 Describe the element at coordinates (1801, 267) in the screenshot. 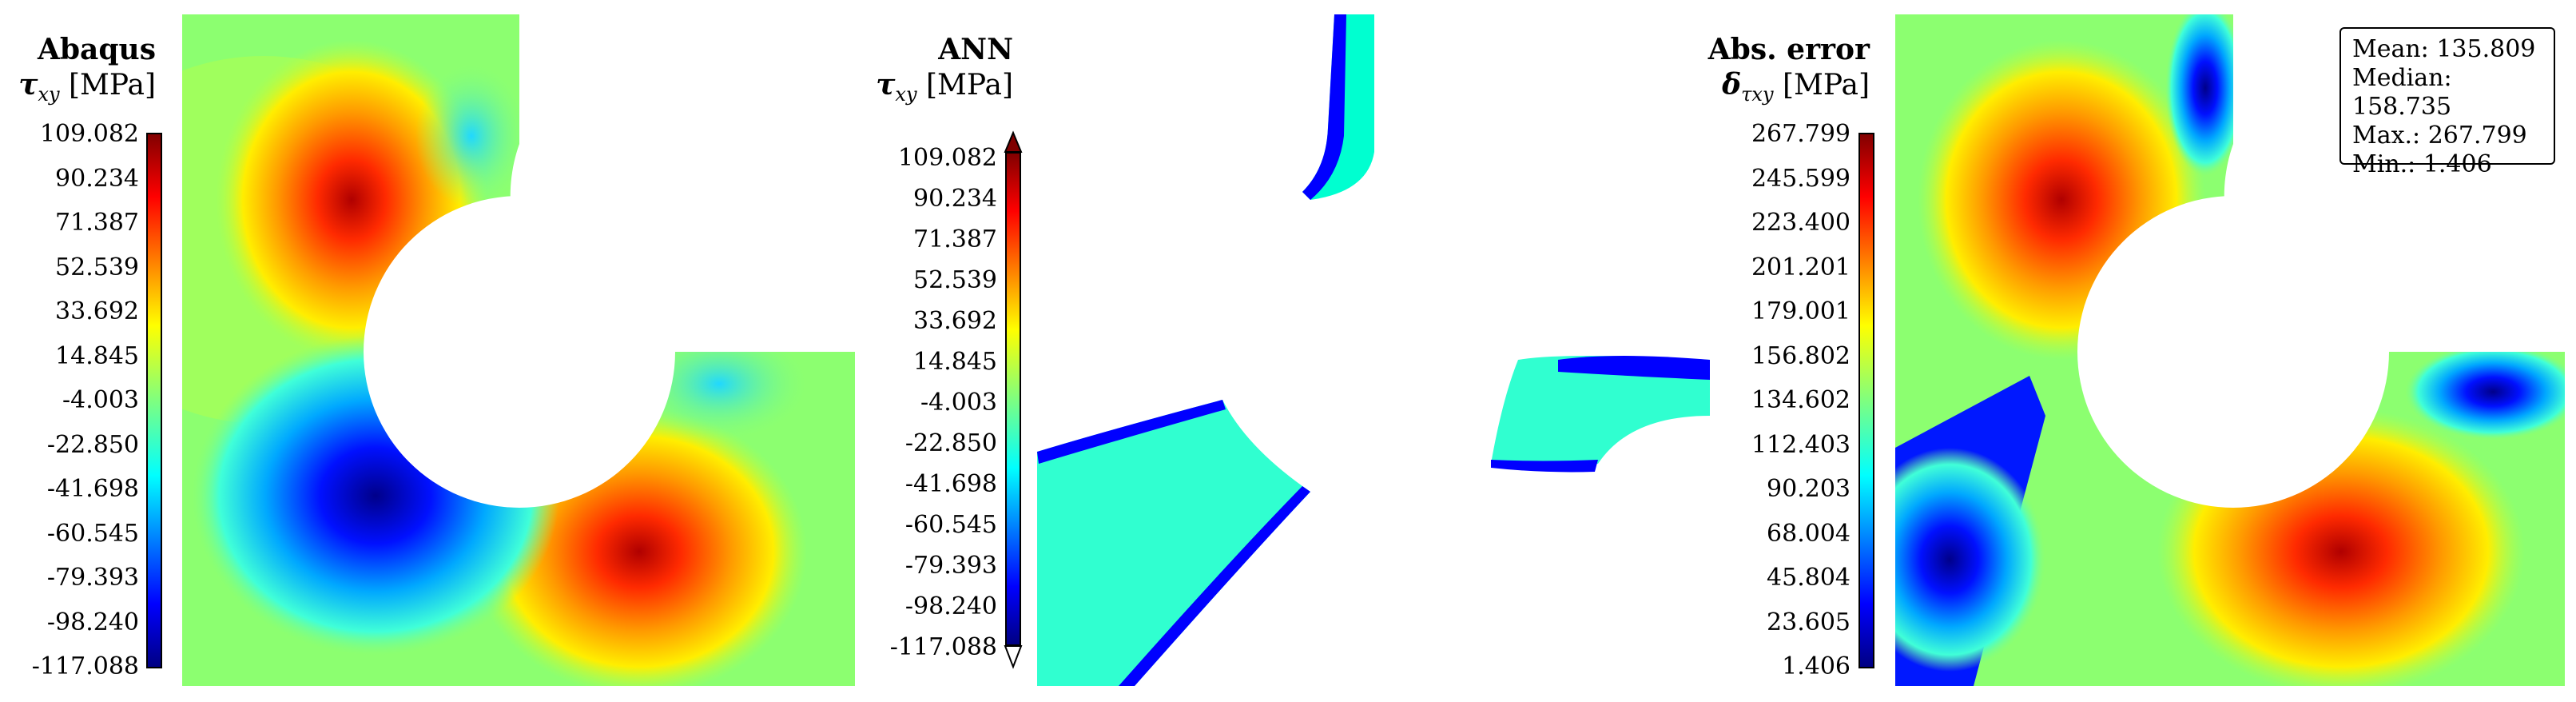

I see `colorbar-tick-label: 201.201` at that location.